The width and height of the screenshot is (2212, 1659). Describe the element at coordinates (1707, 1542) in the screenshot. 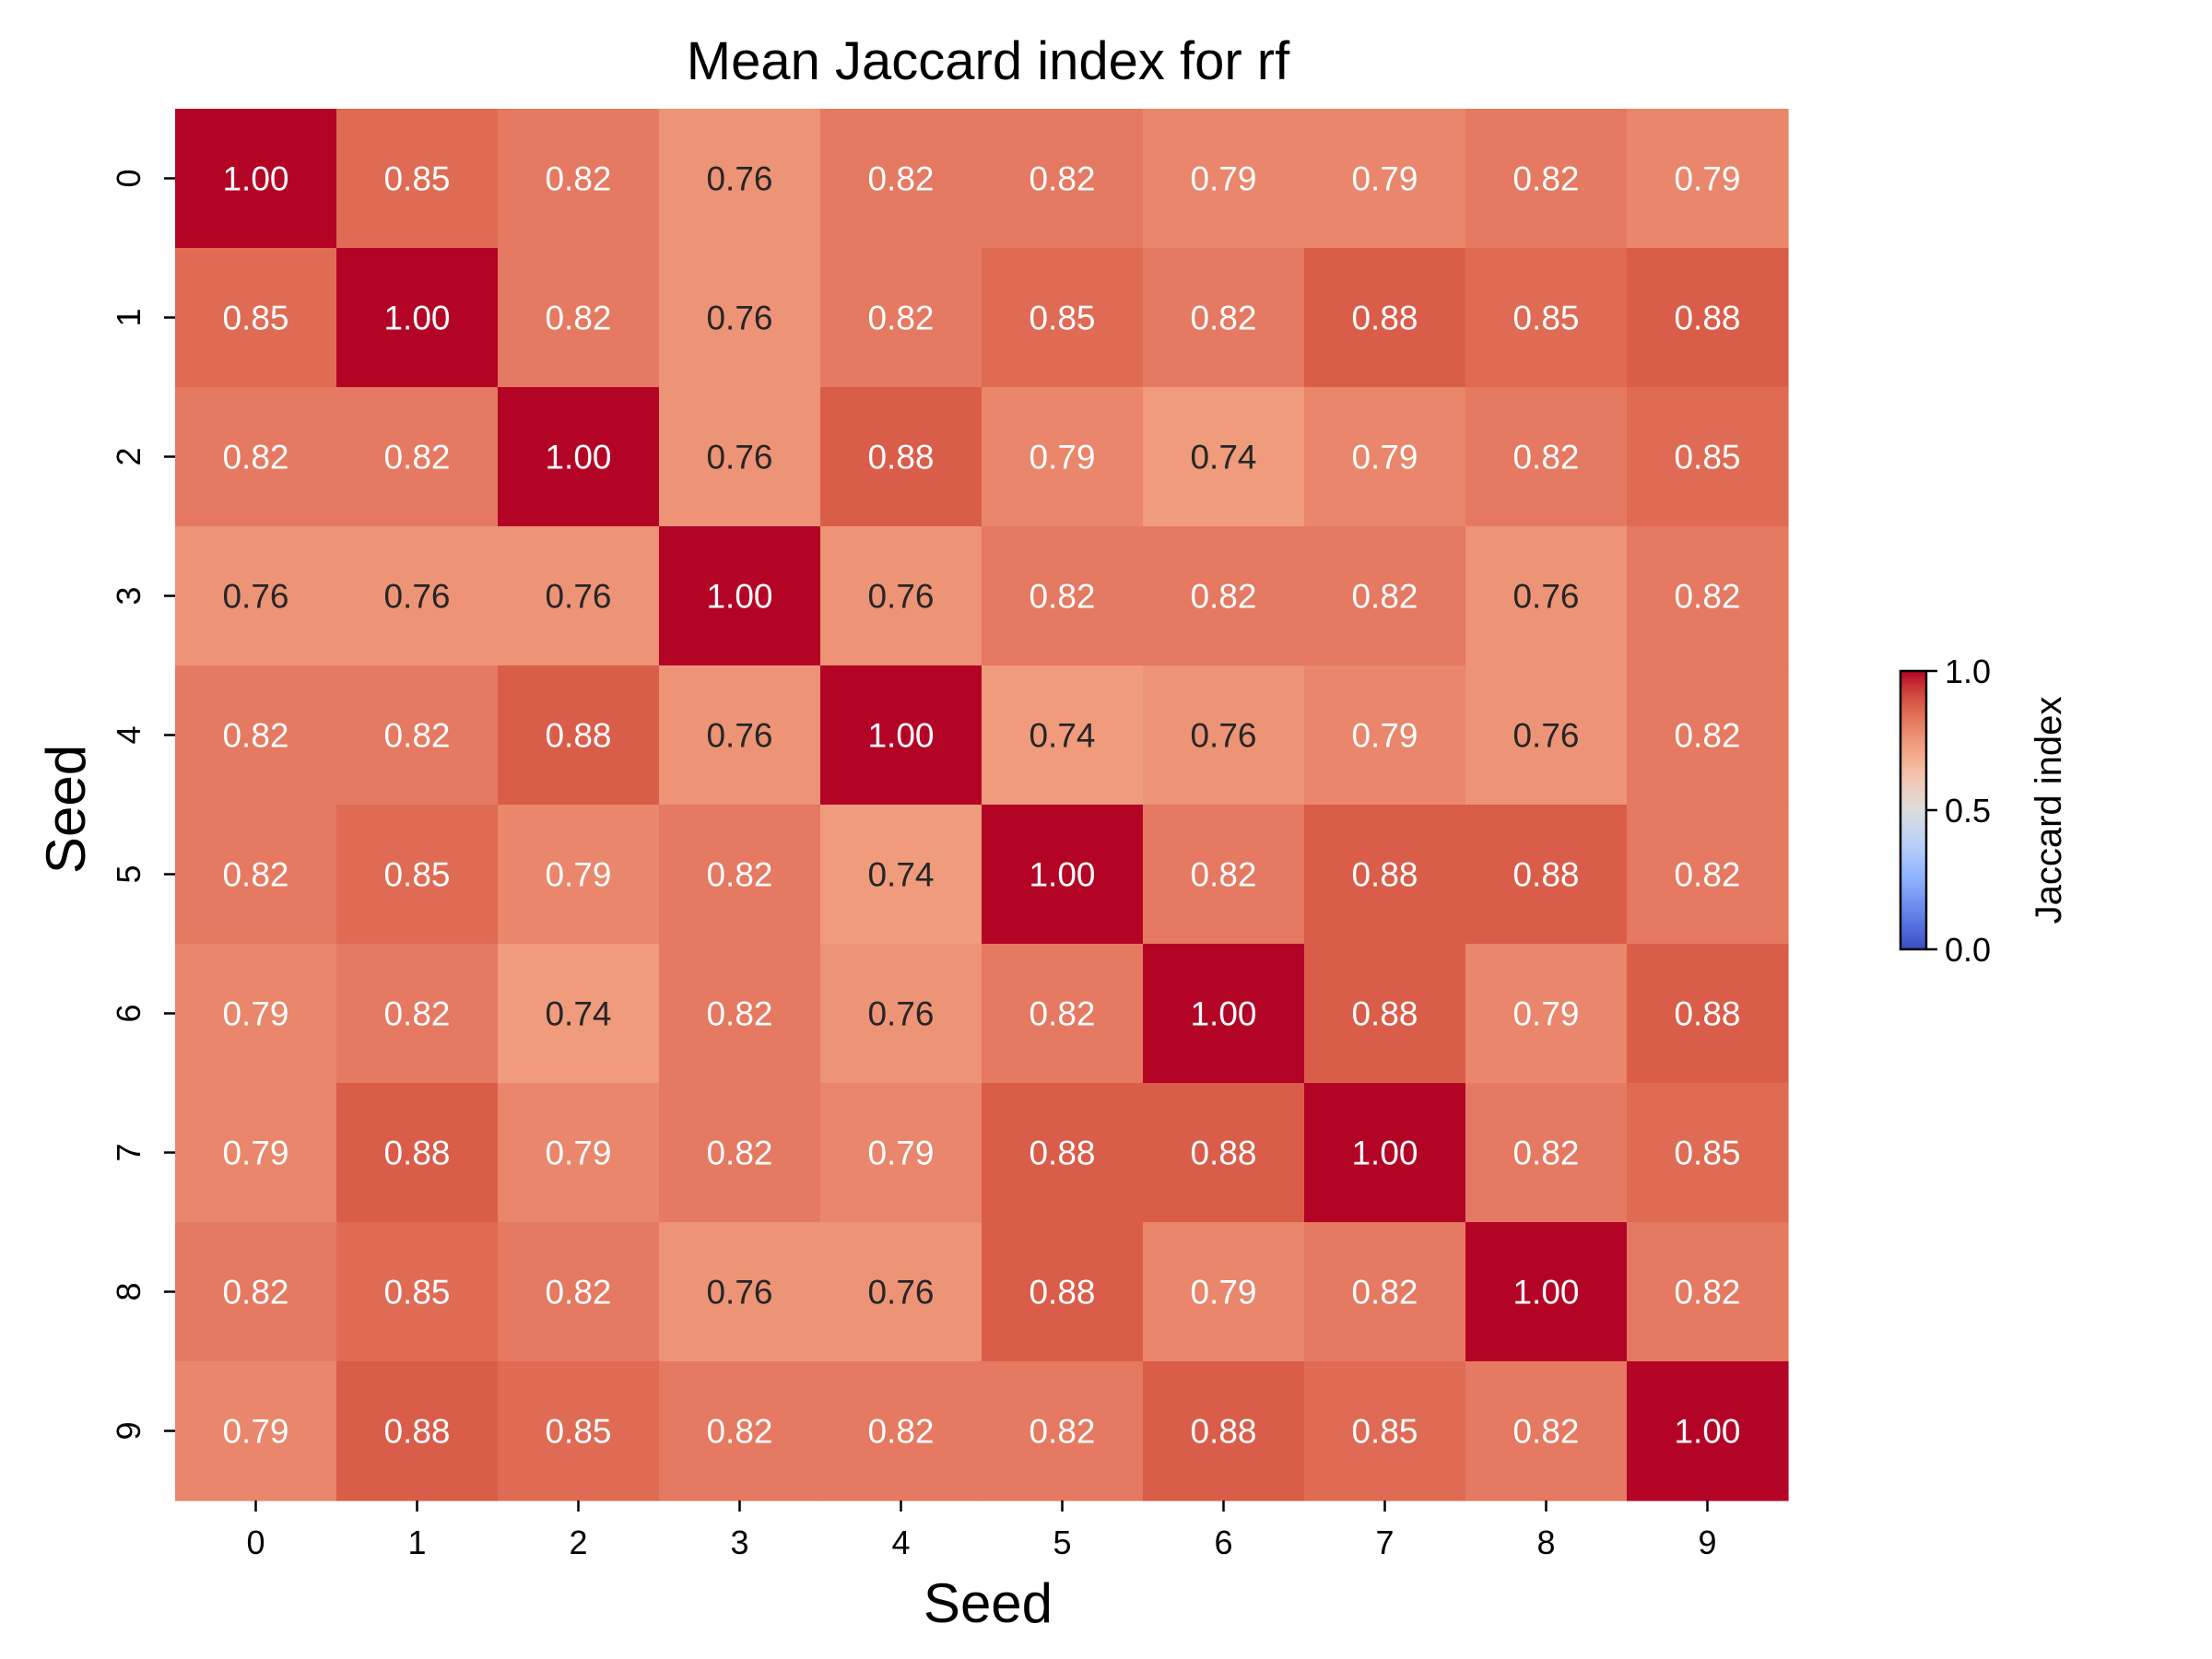

I see `x-tick-label: 9` at that location.